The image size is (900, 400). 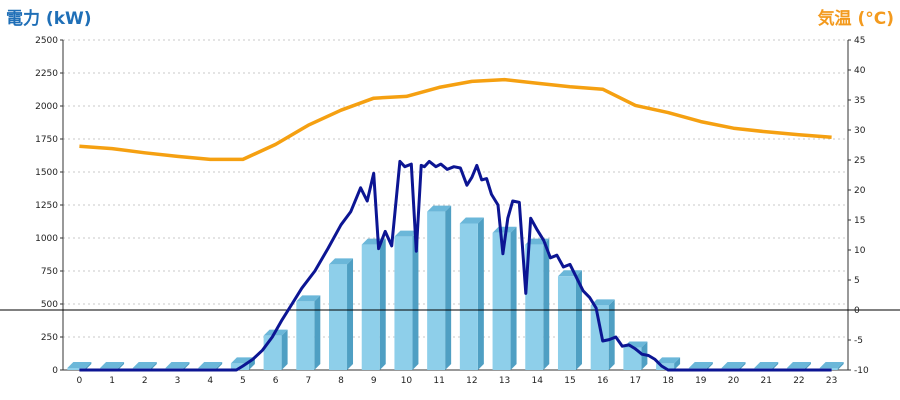 I want to click on right-tick-label: -10, so click(x=861, y=371).